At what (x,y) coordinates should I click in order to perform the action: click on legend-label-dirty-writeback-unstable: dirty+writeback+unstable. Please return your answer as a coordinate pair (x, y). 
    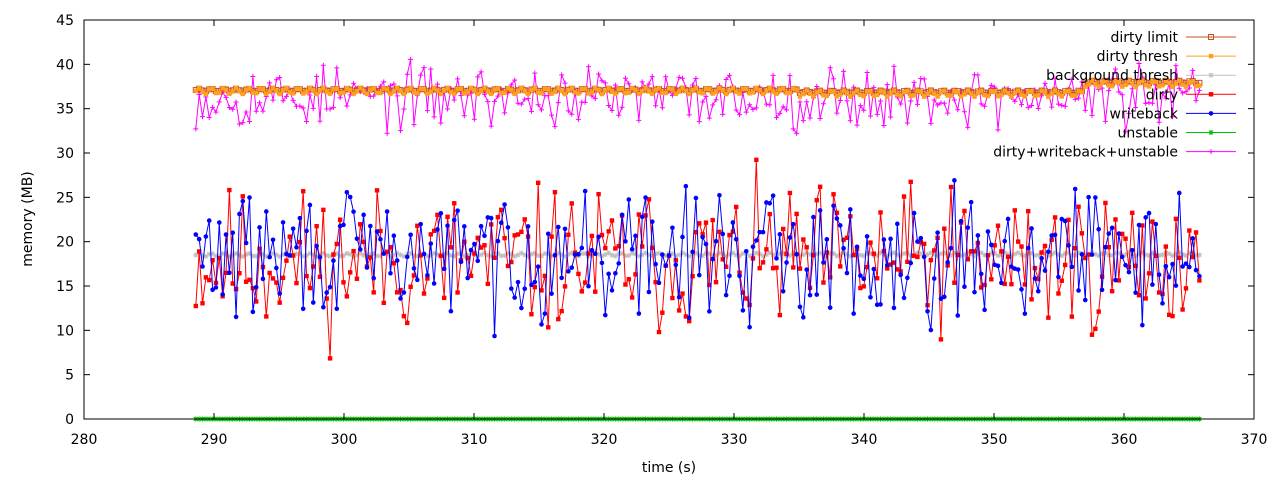
    Looking at the image, I should click on (1085, 153).